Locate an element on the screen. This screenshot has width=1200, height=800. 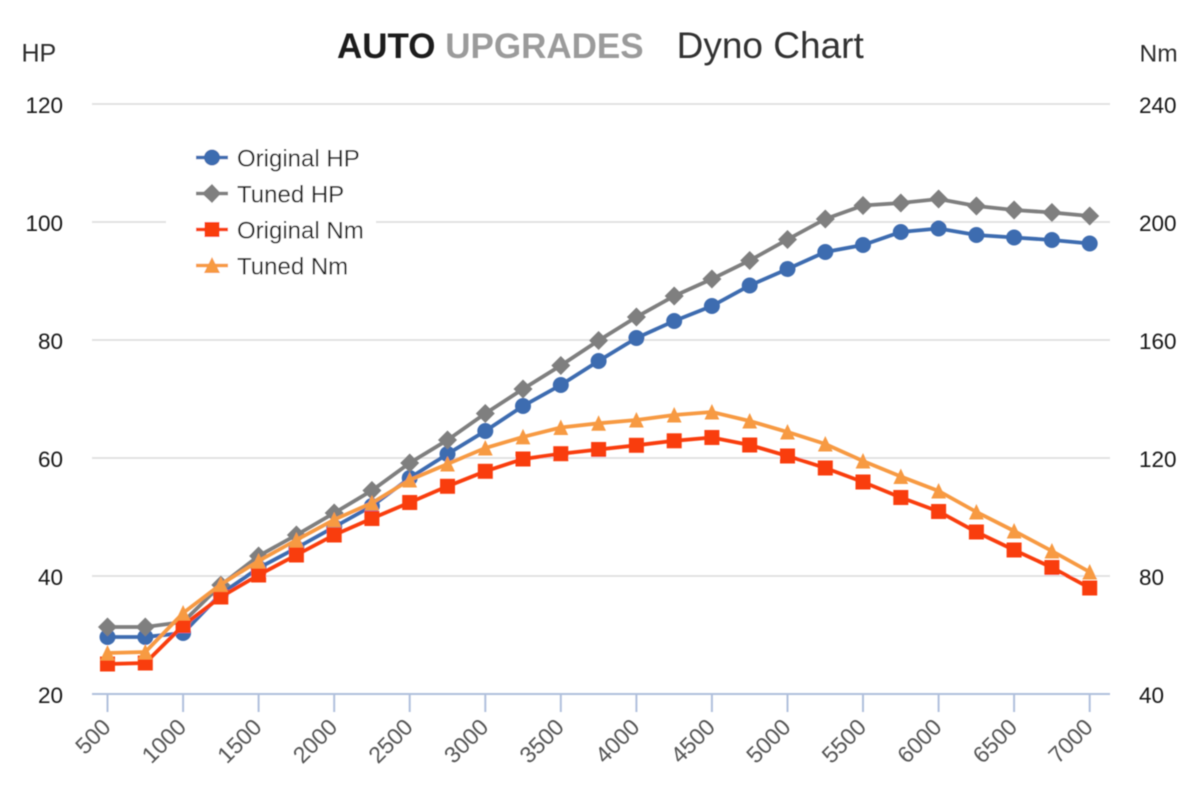
svg-text: 200 is located at coordinates (1158, 223).